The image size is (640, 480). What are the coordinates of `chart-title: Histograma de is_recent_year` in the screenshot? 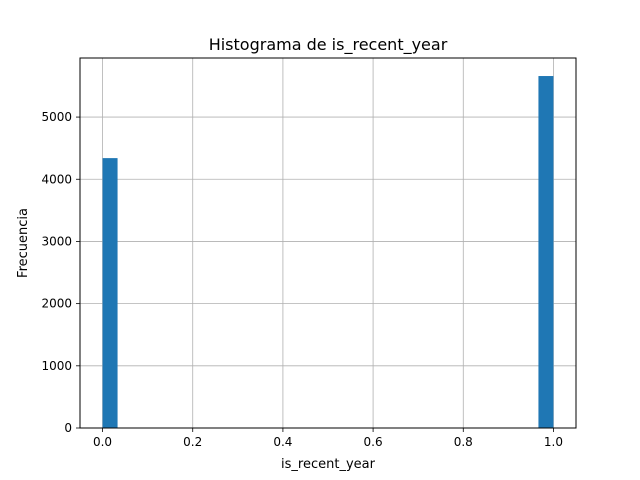 It's located at (328, 45).